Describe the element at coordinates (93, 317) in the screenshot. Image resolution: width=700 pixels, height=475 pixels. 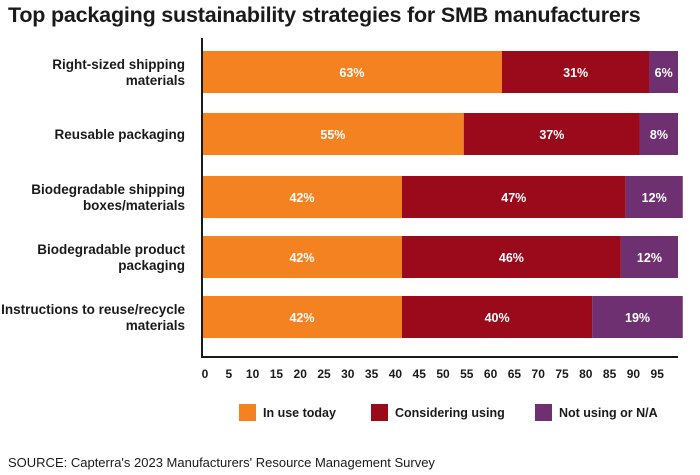
I see `category-label: Instructions to reuse/recycle materials` at that location.